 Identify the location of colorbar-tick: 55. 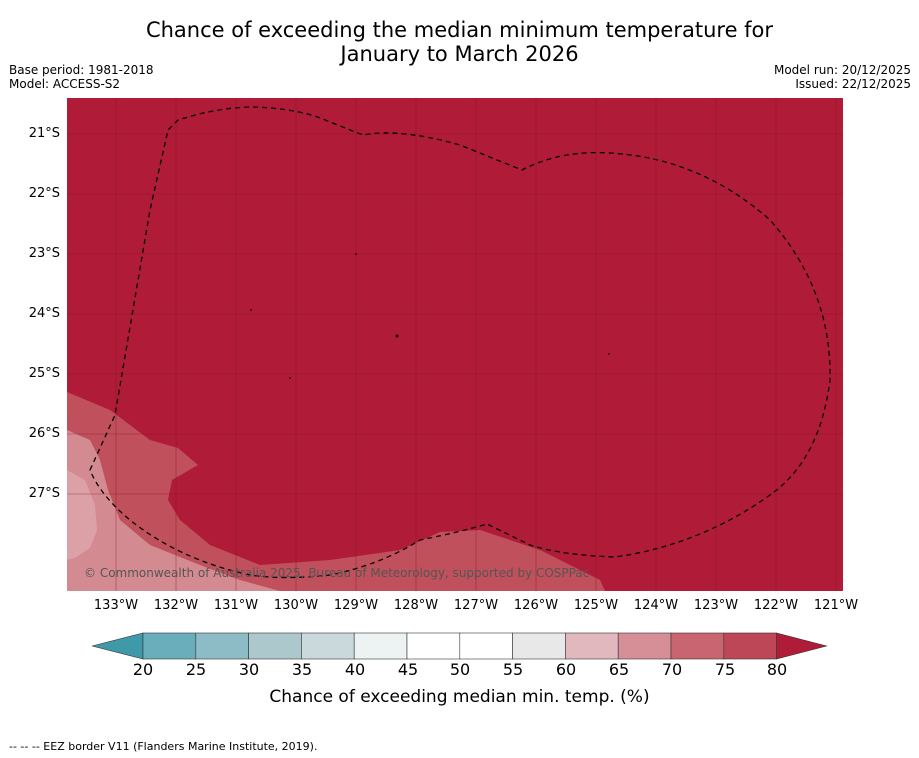
(513, 669).